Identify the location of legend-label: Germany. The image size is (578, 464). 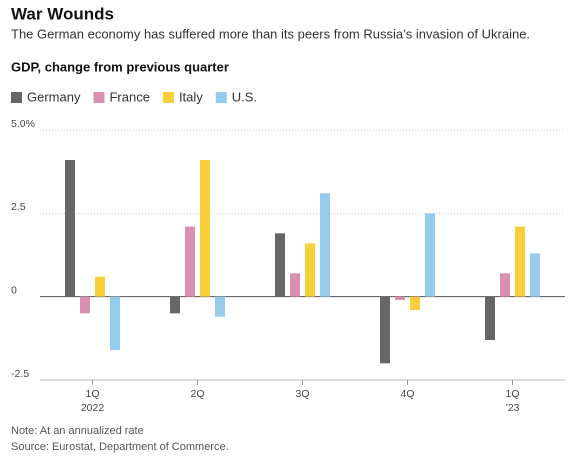
(54, 96).